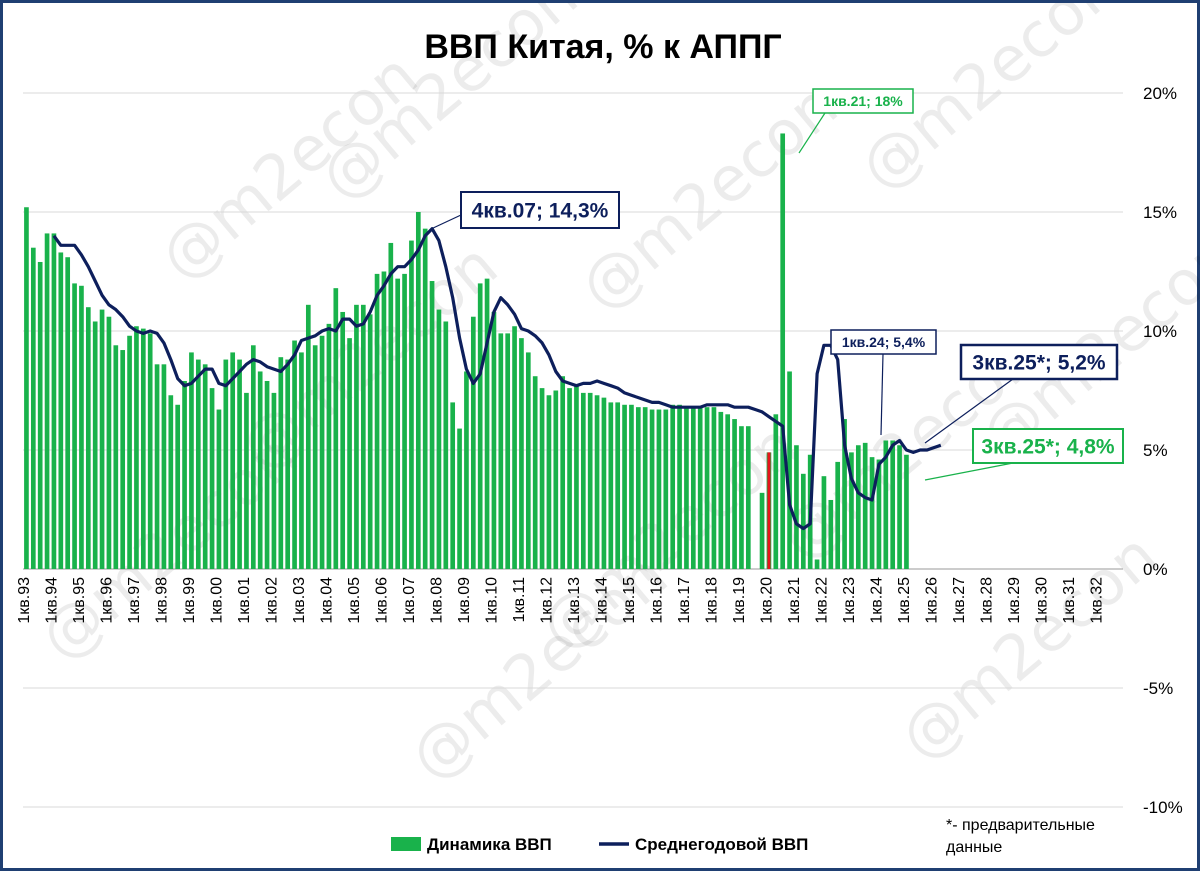 This screenshot has width=1200, height=874. I want to click on x-tick-label: 1кв.30, so click(1042, 600).